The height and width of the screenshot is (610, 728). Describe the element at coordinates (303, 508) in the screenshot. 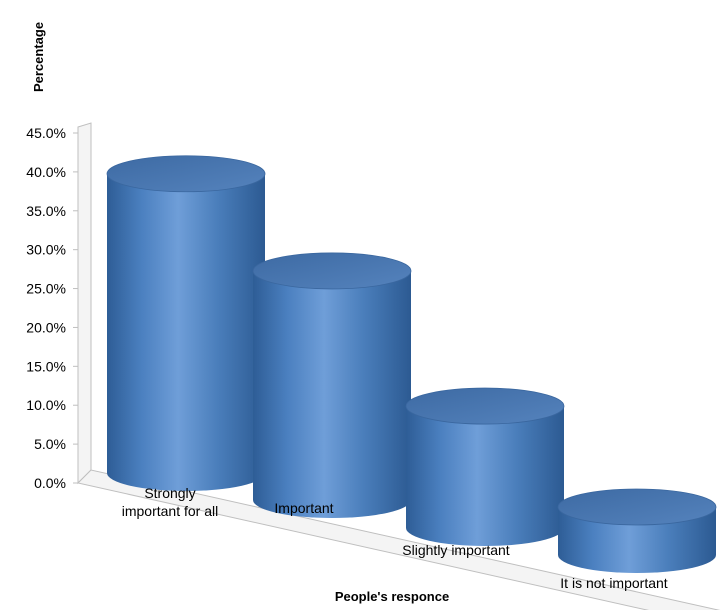

I see `x-tick-label: Important` at that location.